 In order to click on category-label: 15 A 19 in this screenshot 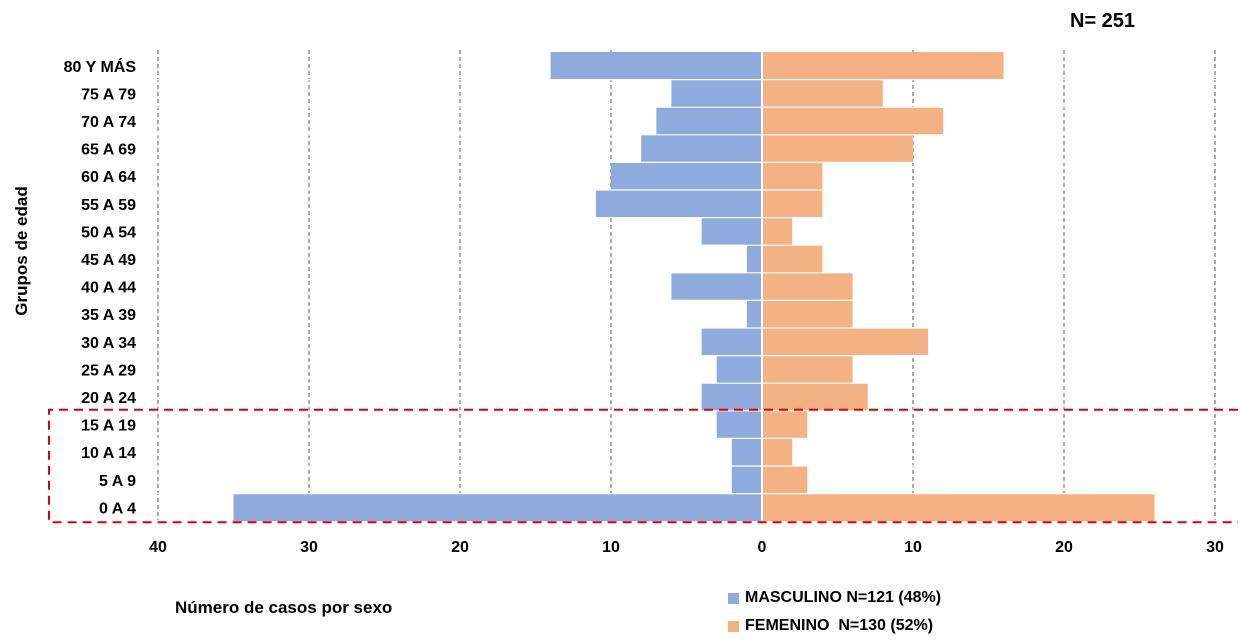, I will do `click(108, 426)`.